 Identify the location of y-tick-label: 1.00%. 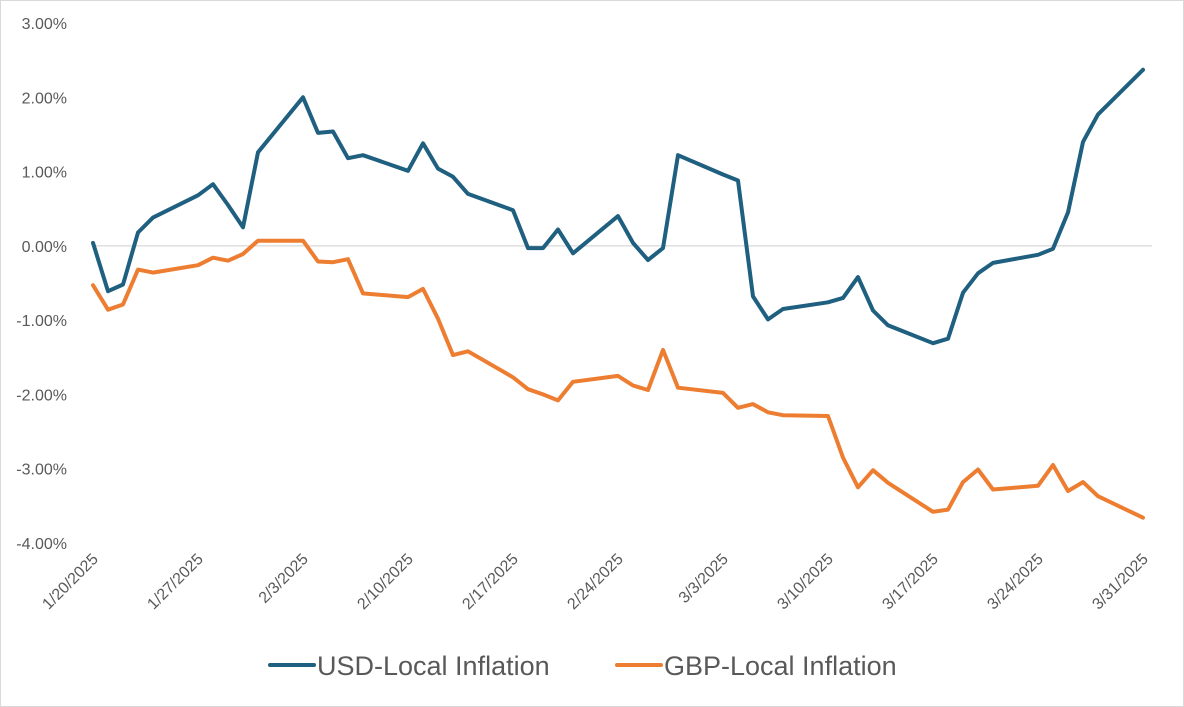
(44, 173).